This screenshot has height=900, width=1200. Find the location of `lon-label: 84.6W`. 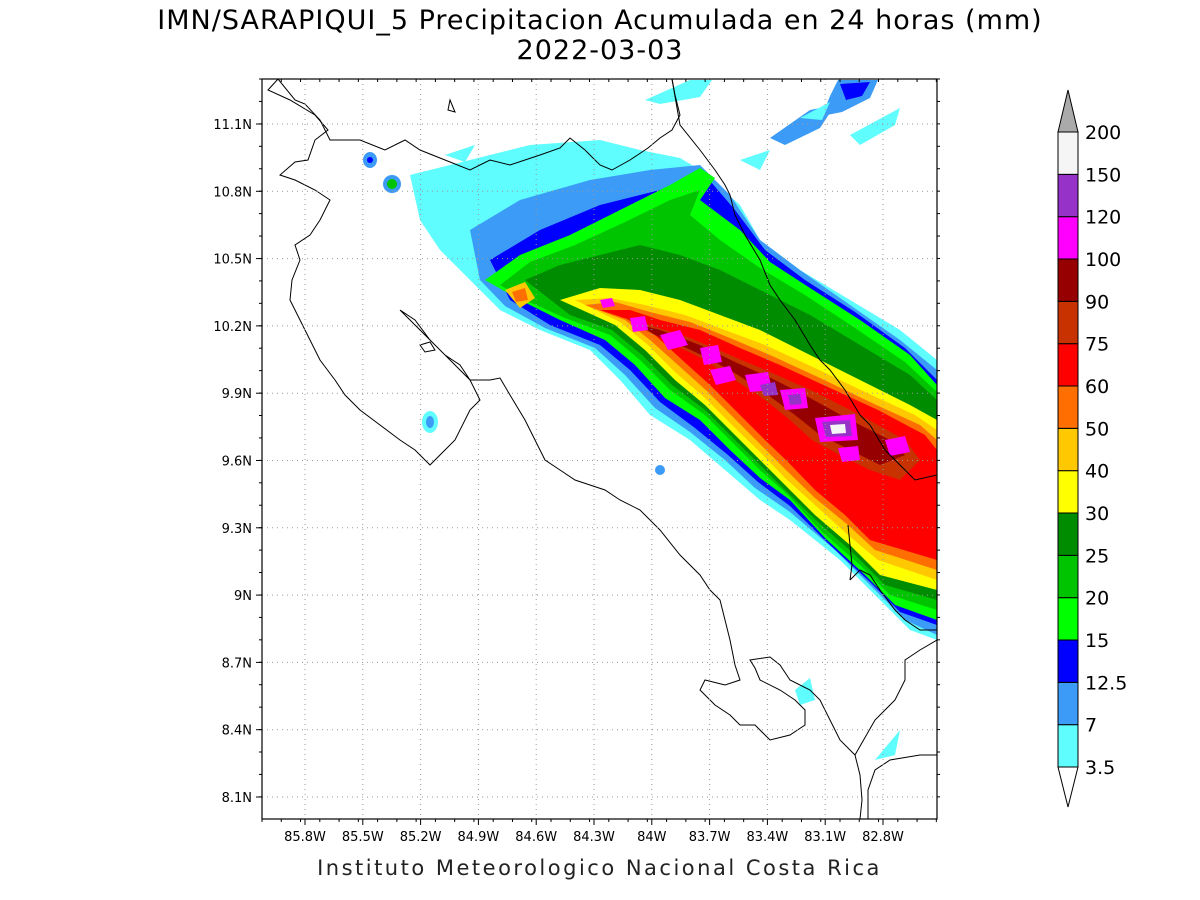

lon-label: 84.6W is located at coordinates (536, 837).